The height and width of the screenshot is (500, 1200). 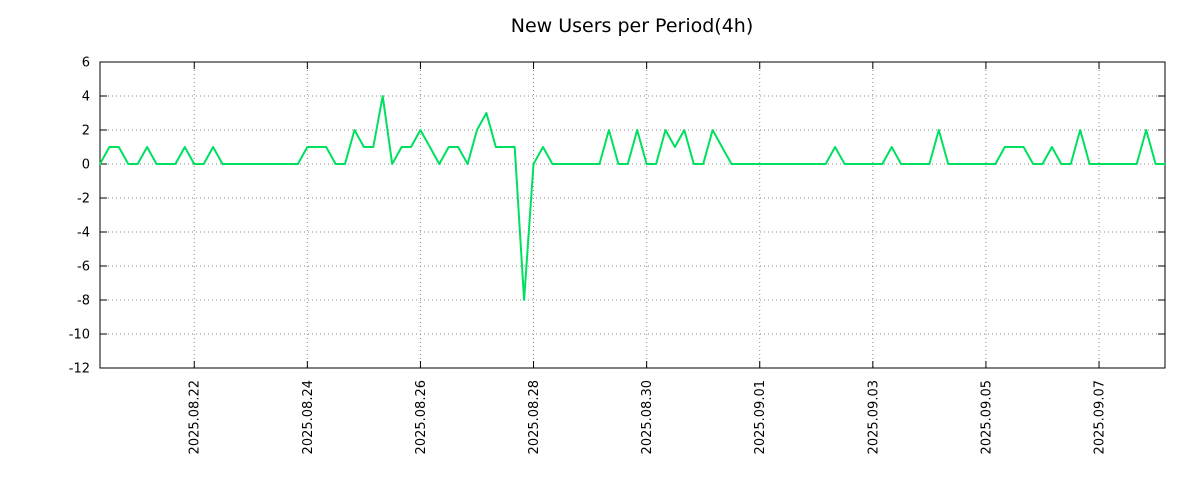 What do you see at coordinates (195, 417) in the screenshot?
I see `x-tick-label: 2025.08.22` at bounding box center [195, 417].